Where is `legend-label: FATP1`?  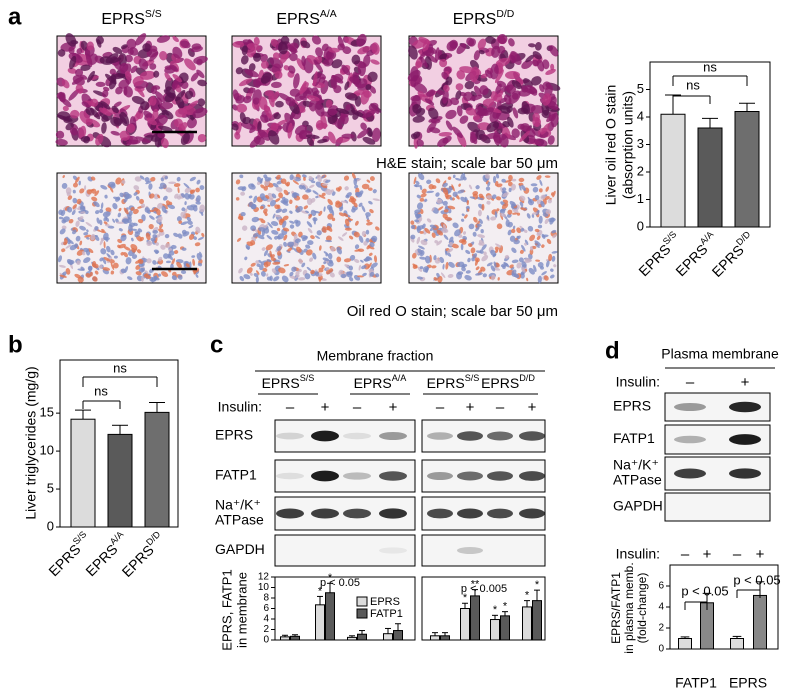
legend-label: FATP1 is located at coordinates (386, 614).